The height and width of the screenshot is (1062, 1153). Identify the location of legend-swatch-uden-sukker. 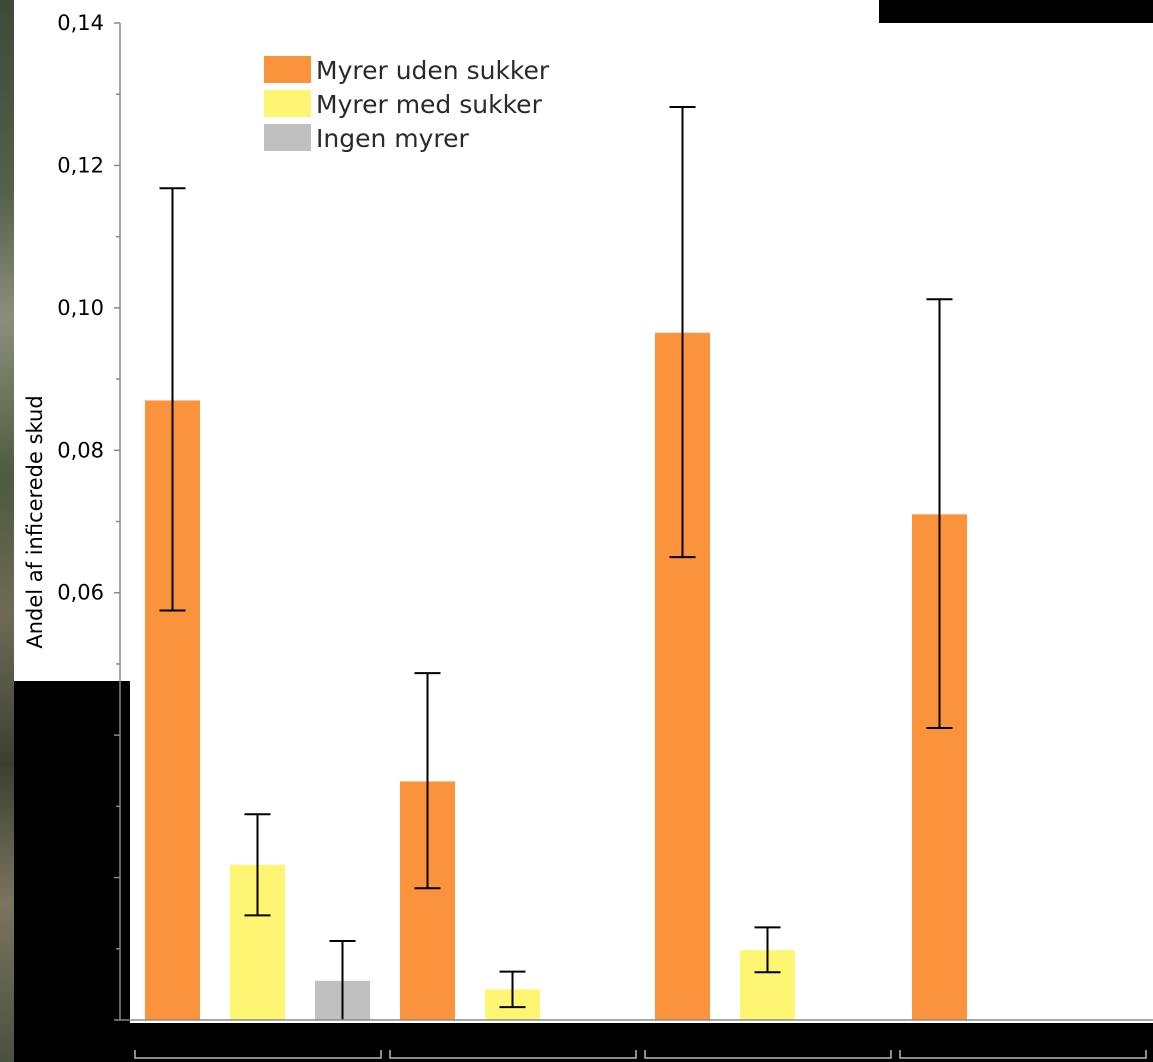
(287, 69).